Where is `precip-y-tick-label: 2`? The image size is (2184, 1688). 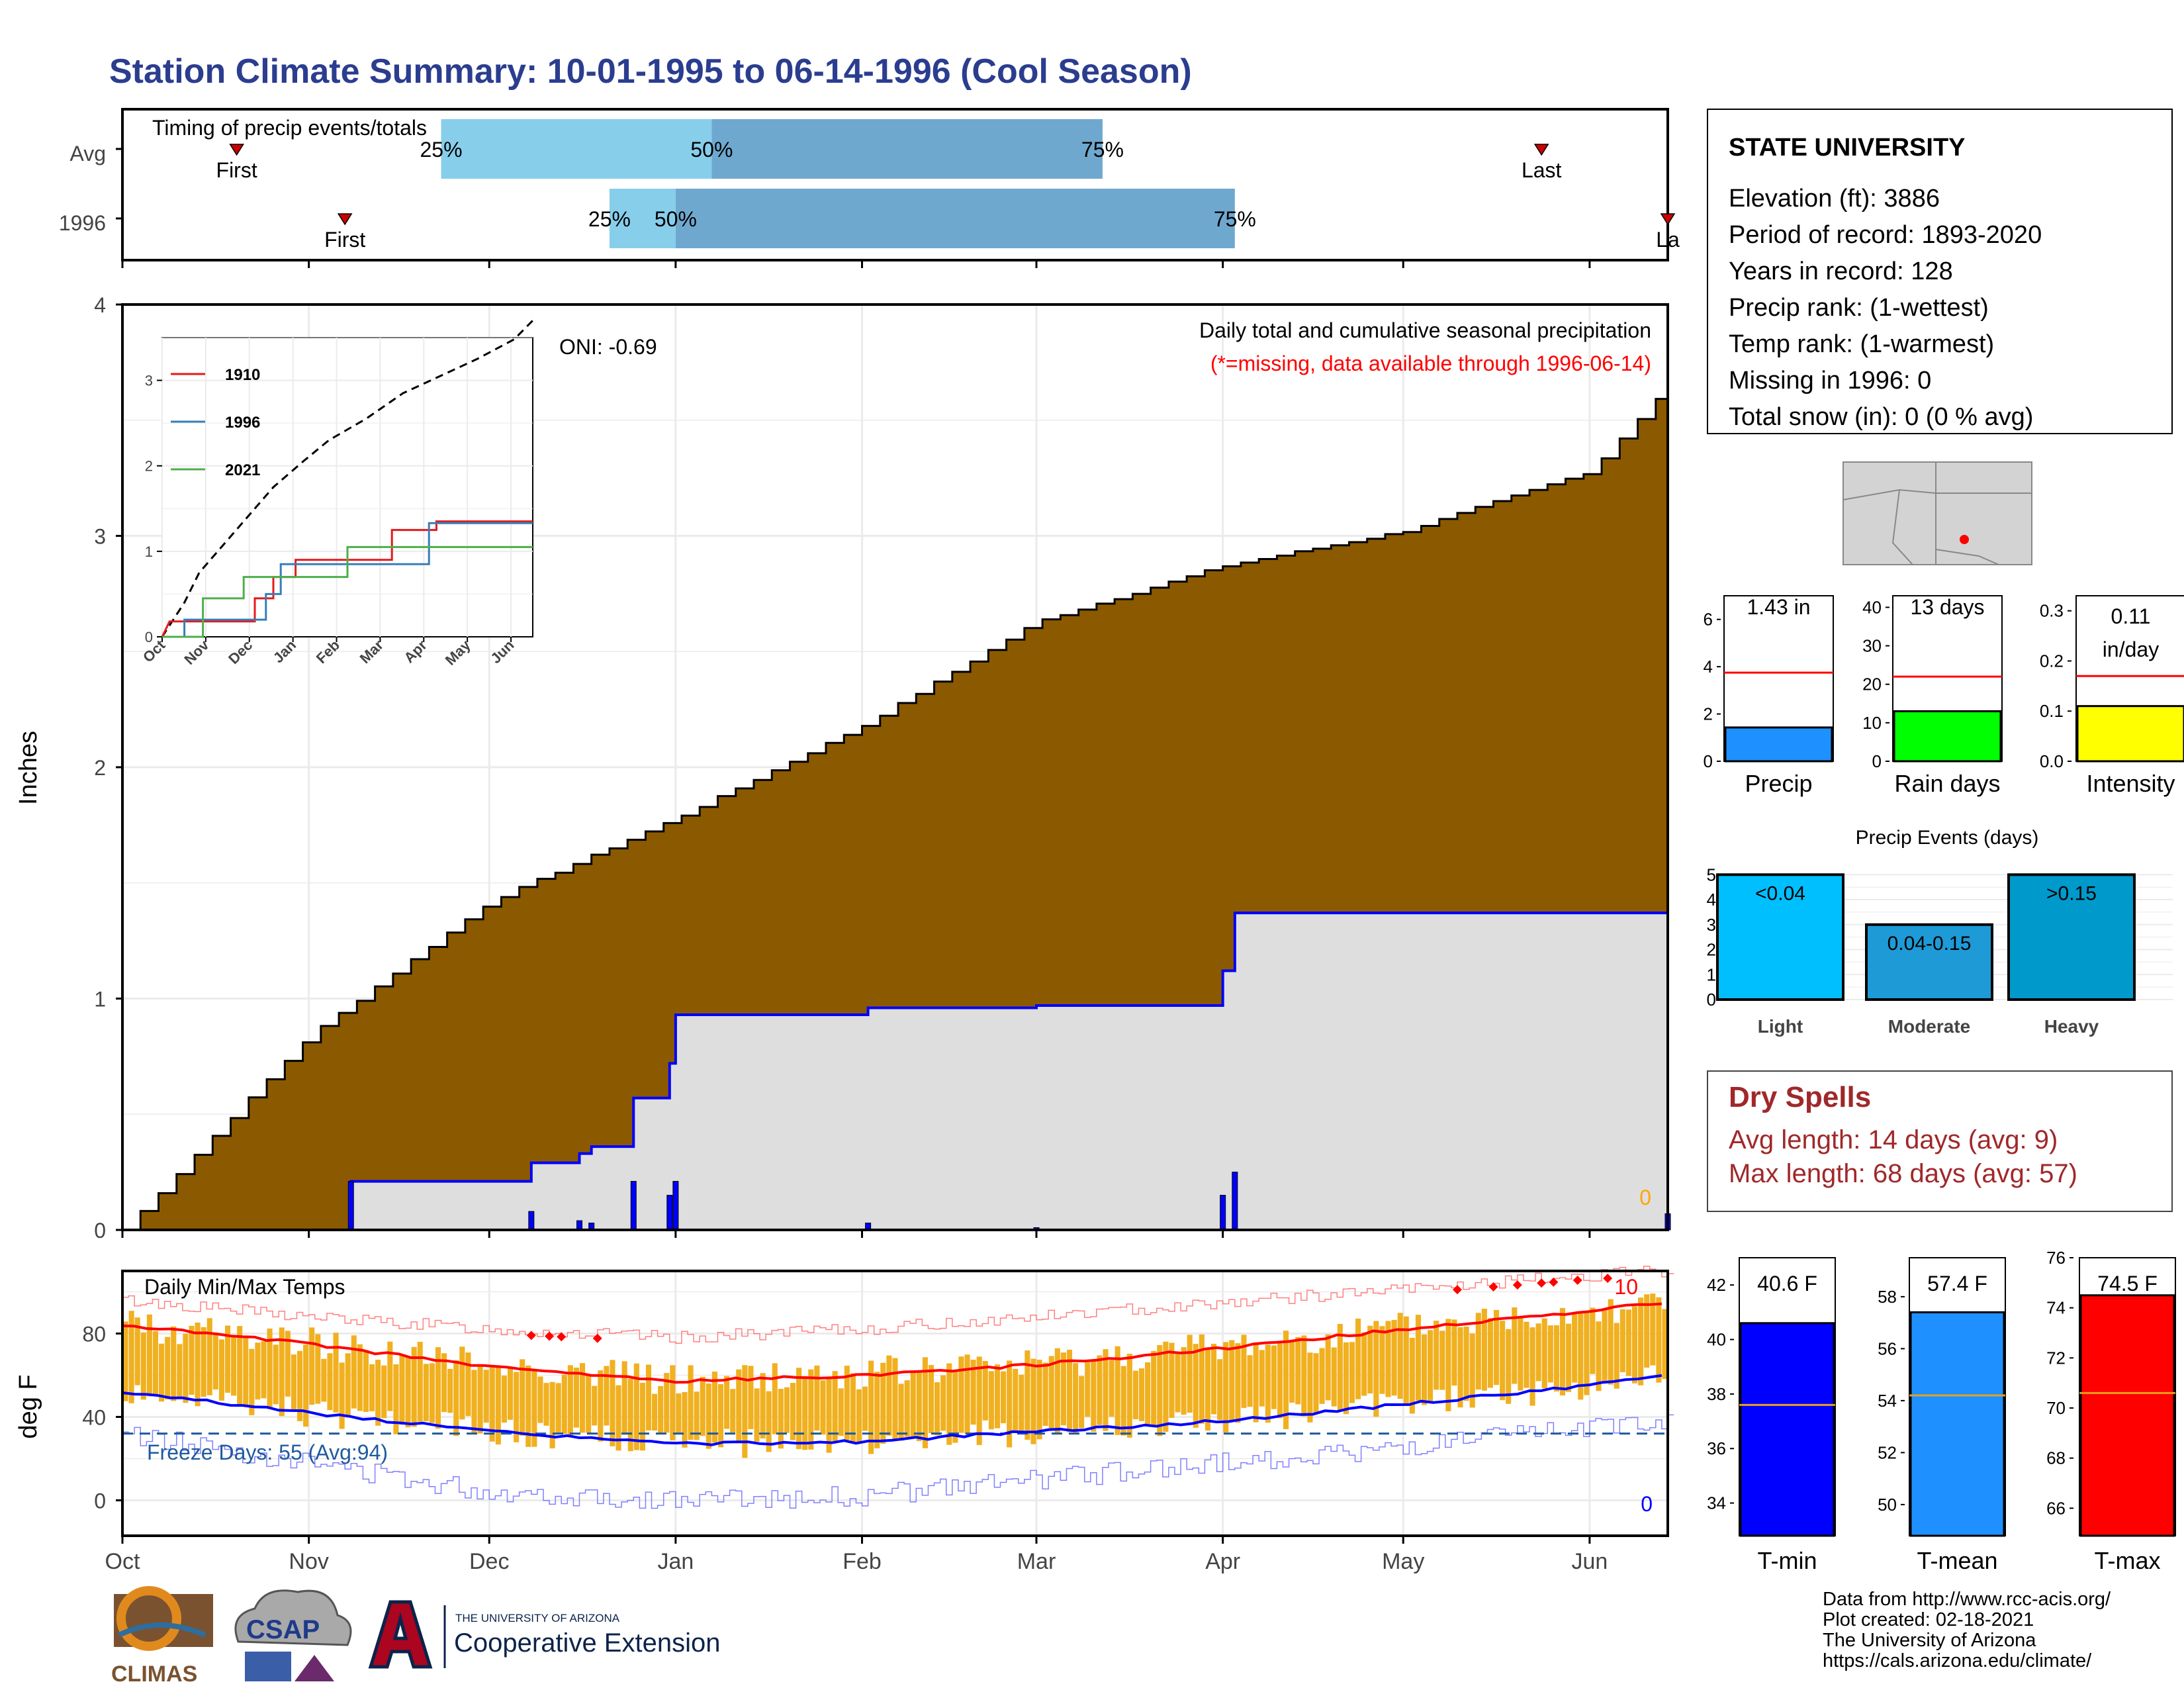
precip-y-tick-label: 2 is located at coordinates (100, 768).